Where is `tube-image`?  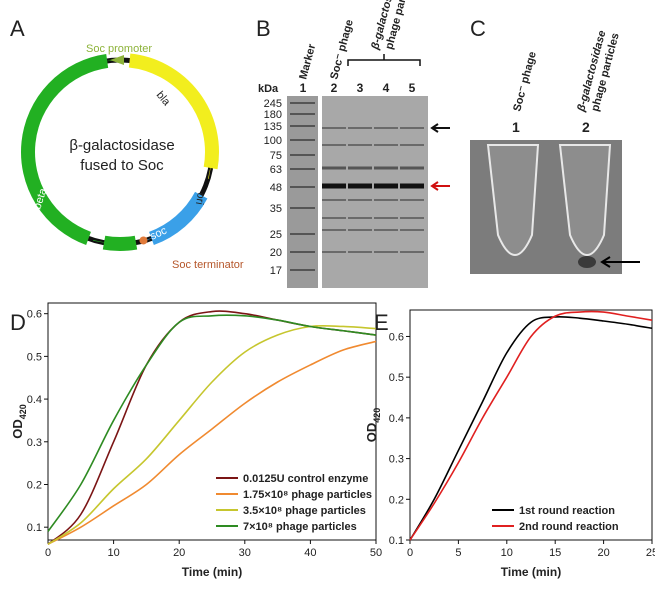
tube-image is located at coordinates (555, 207).